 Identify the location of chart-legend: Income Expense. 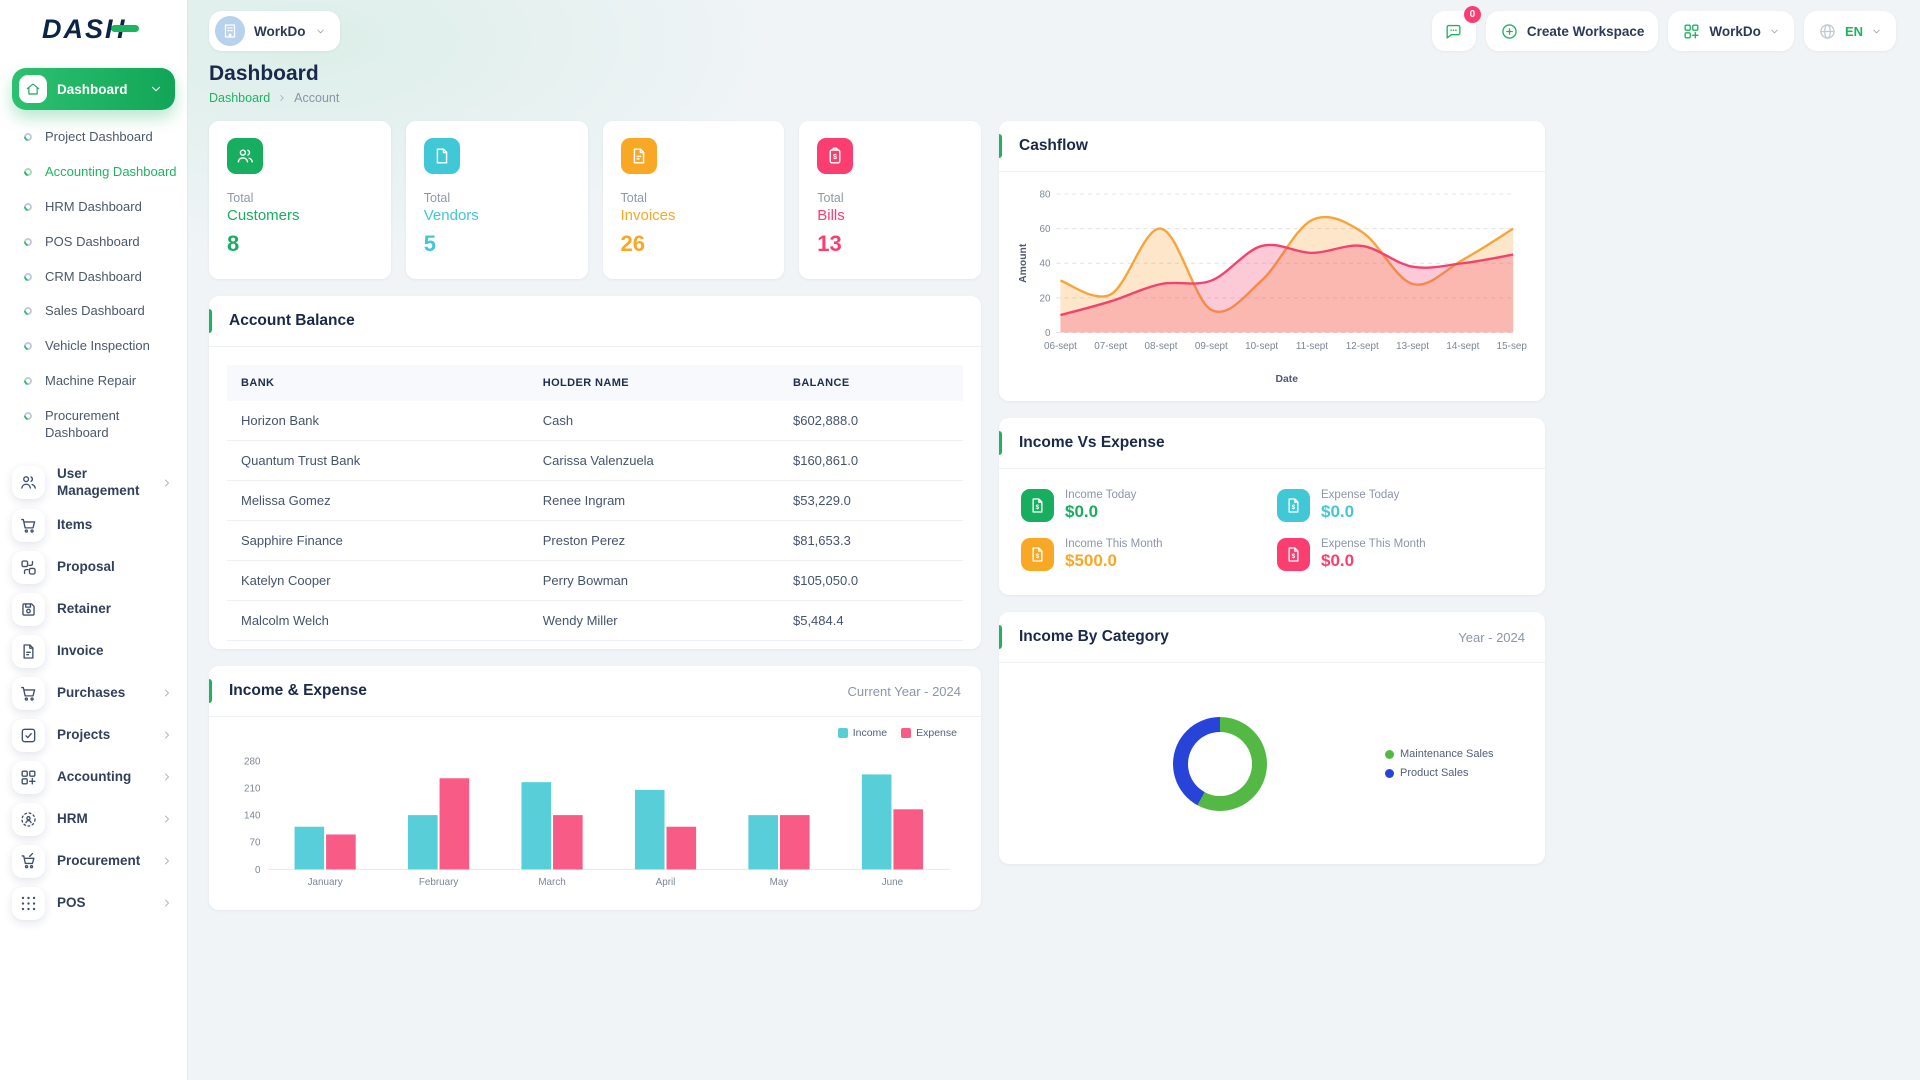
(595, 728).